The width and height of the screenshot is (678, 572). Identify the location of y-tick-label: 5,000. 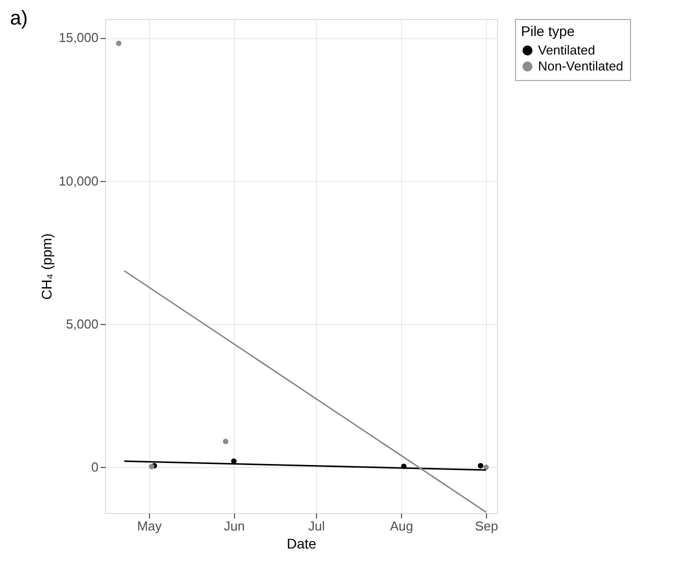
(82, 324).